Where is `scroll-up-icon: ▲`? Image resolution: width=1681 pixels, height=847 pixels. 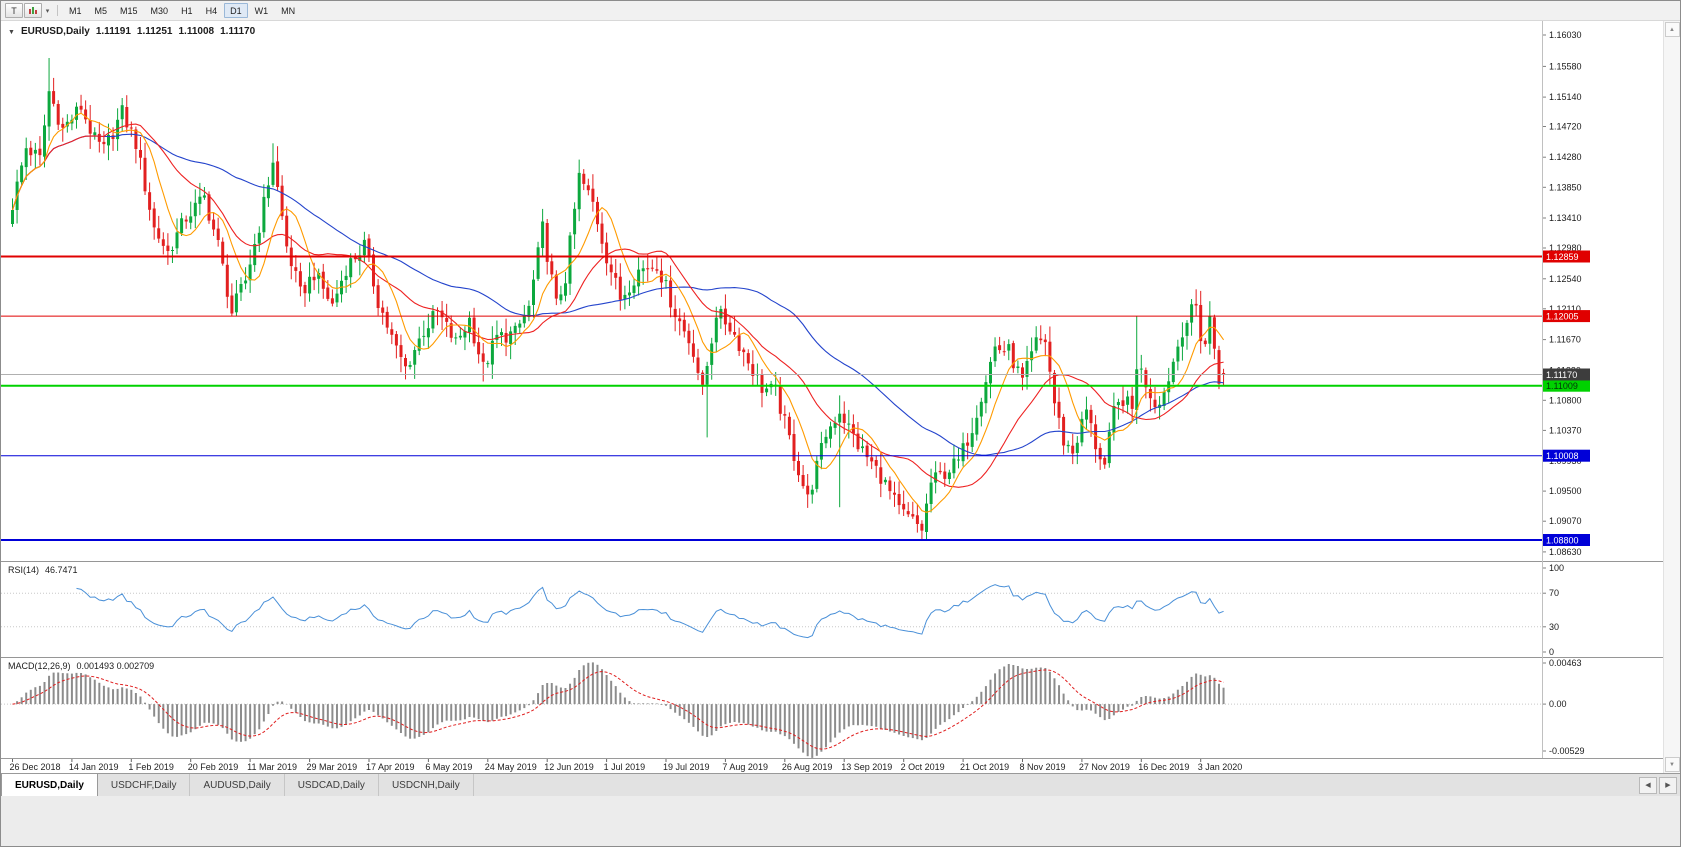 scroll-up-icon: ▲ is located at coordinates (1672, 29).